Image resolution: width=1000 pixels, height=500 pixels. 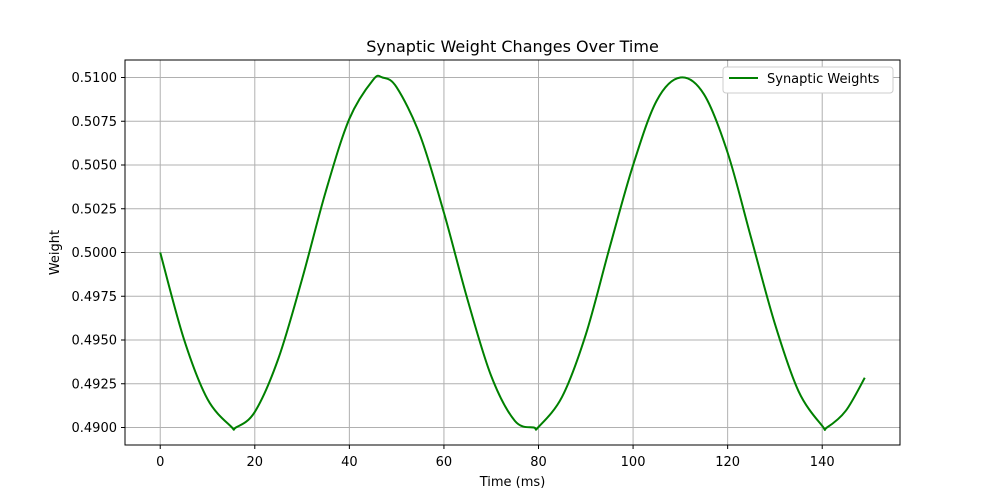 What do you see at coordinates (95, 341) in the screenshot?
I see `y-tick-label: 0.4950` at bounding box center [95, 341].